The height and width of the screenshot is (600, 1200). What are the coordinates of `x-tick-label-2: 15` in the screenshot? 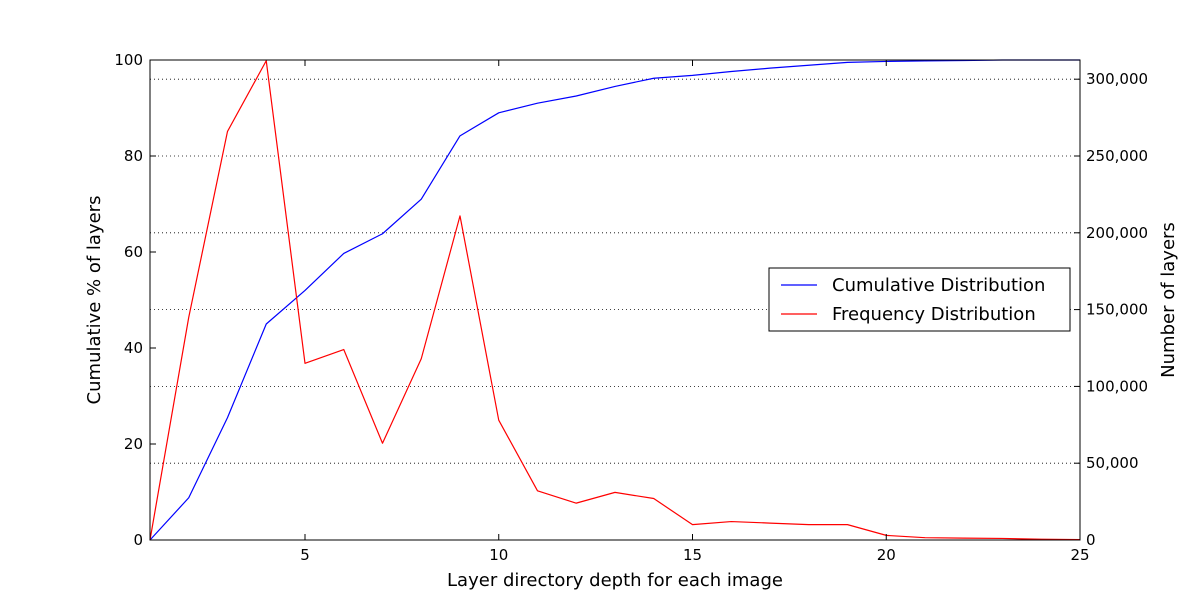 It's located at (692, 555).